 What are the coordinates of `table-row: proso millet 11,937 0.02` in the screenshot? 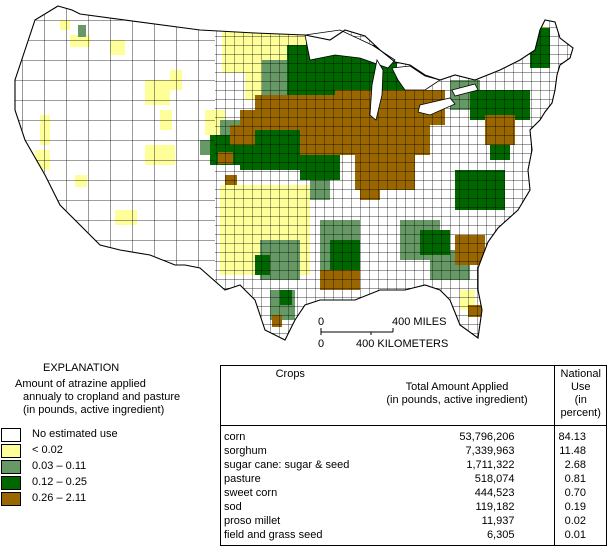 It's located at (414, 521).